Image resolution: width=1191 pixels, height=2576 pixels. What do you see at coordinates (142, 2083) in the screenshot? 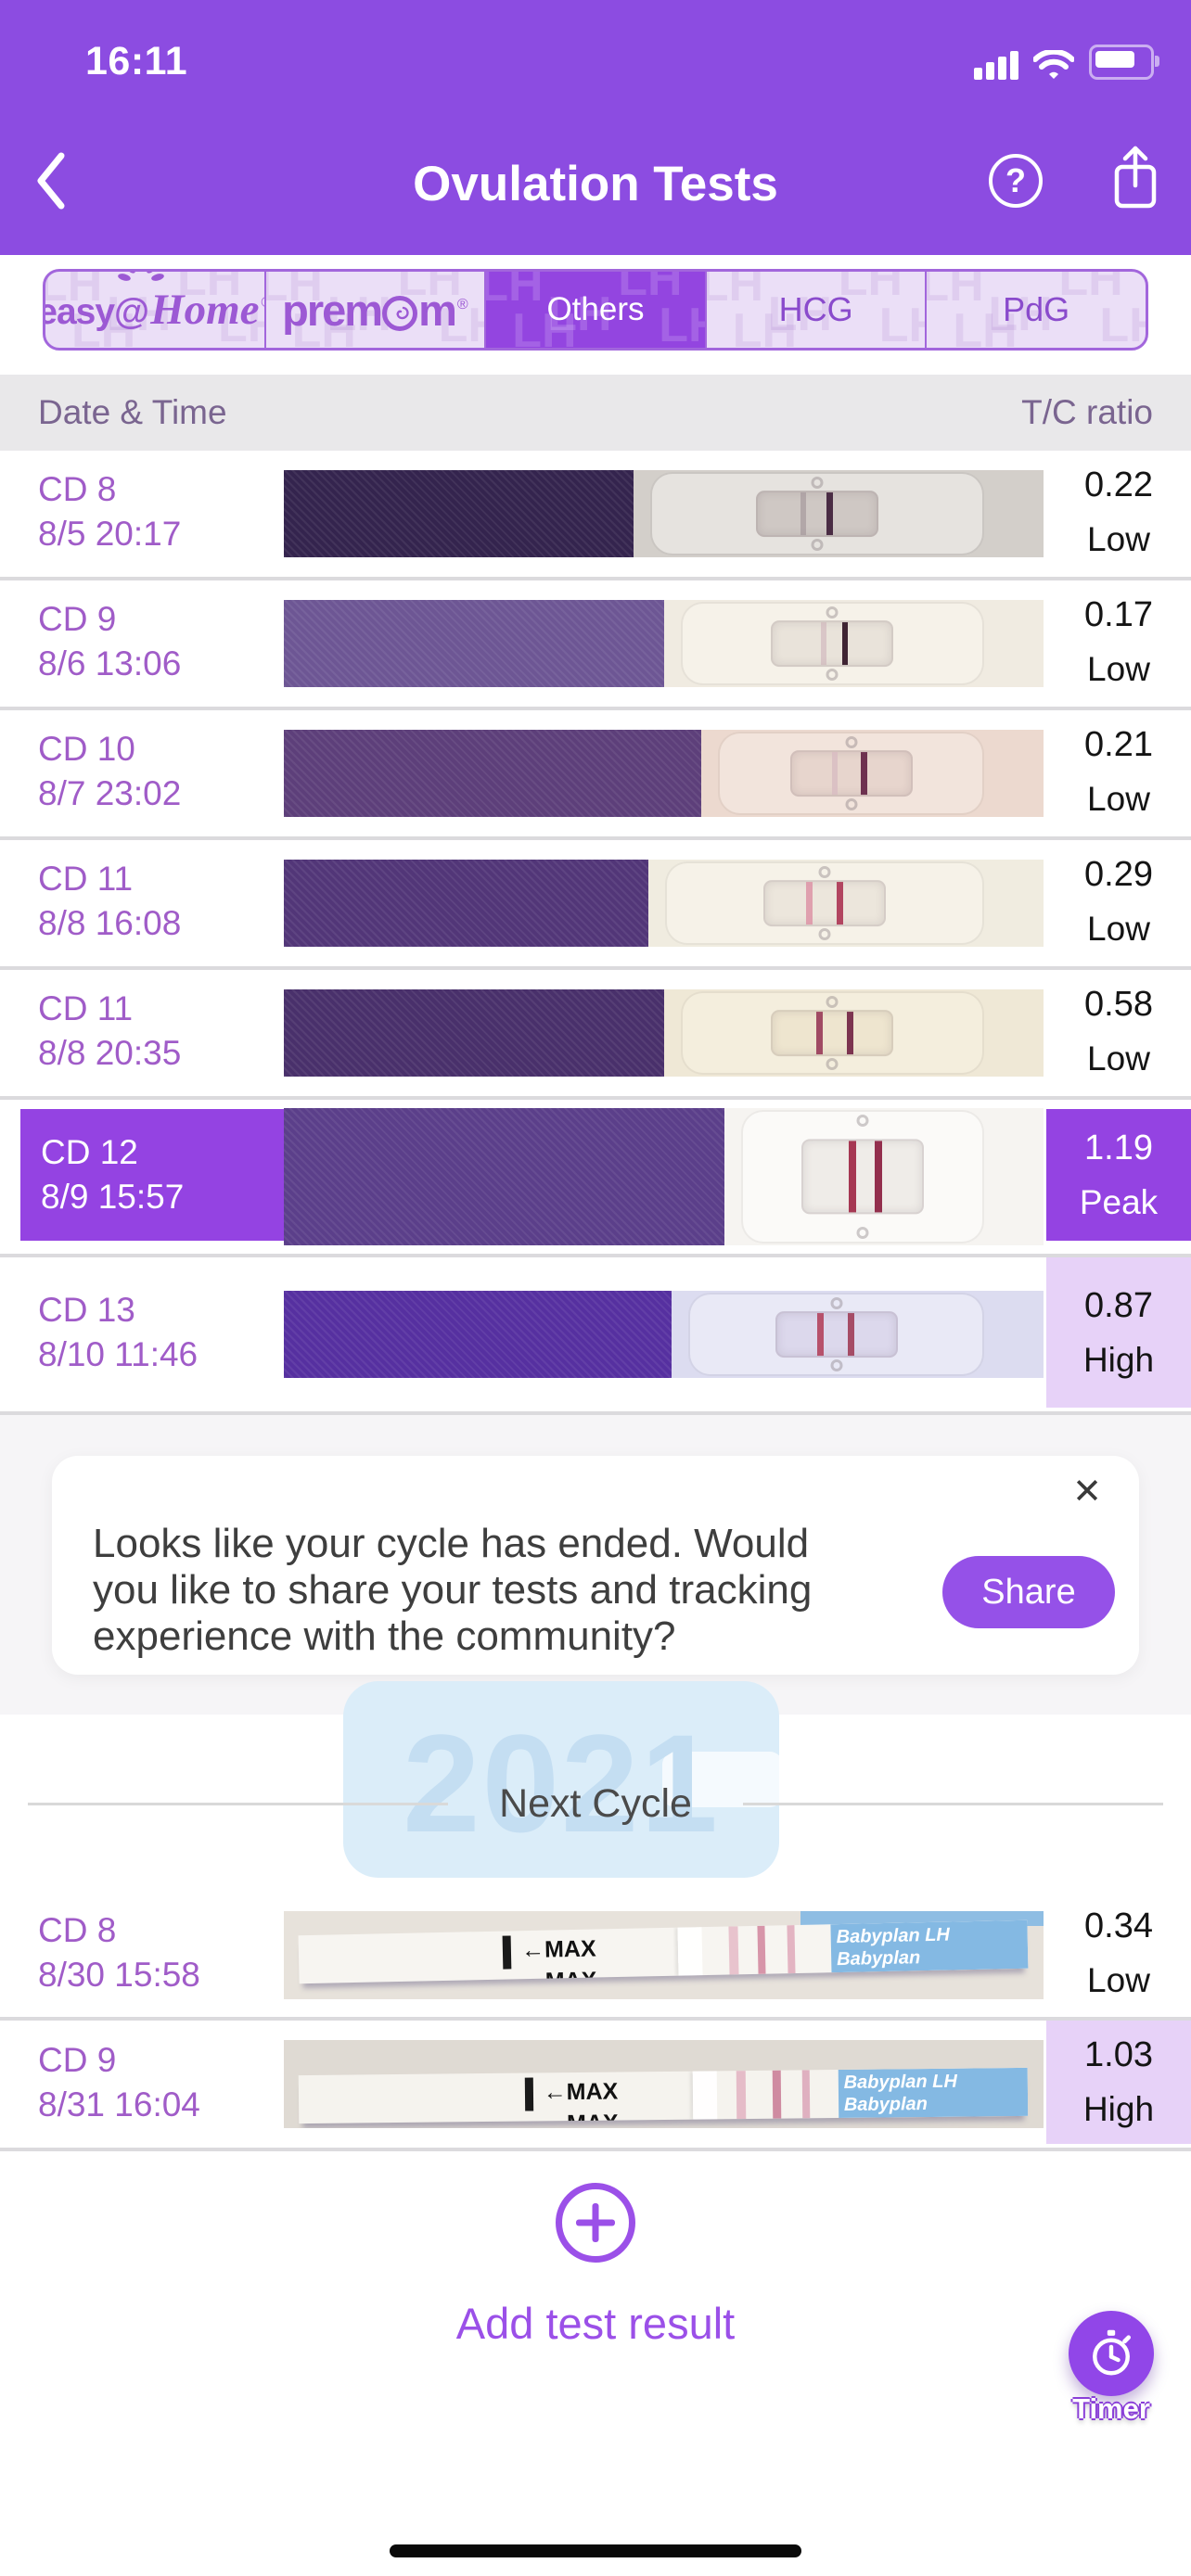
I see `date-cell: CD 9 8/31 16:04` at bounding box center [142, 2083].